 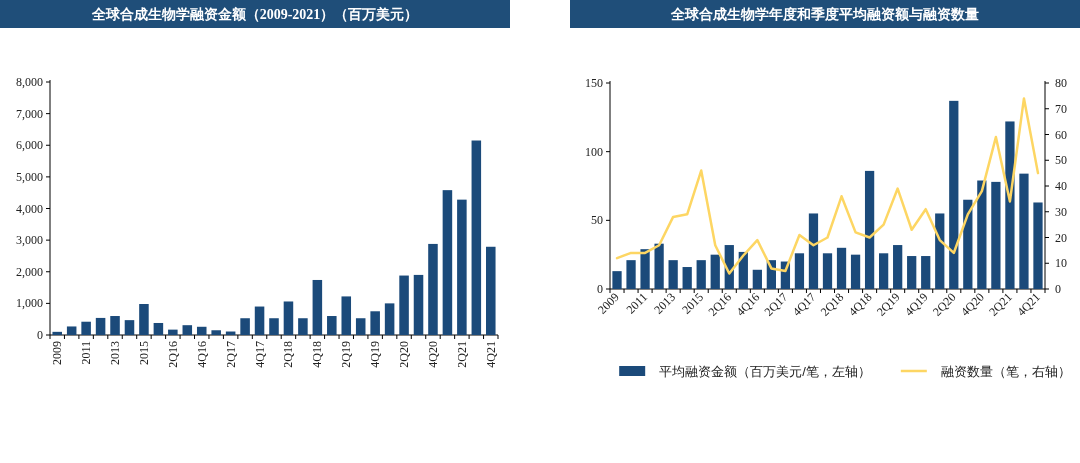 What do you see at coordinates (375, 354) in the screenshot?
I see `x-tick-label: 4Q19` at bounding box center [375, 354].